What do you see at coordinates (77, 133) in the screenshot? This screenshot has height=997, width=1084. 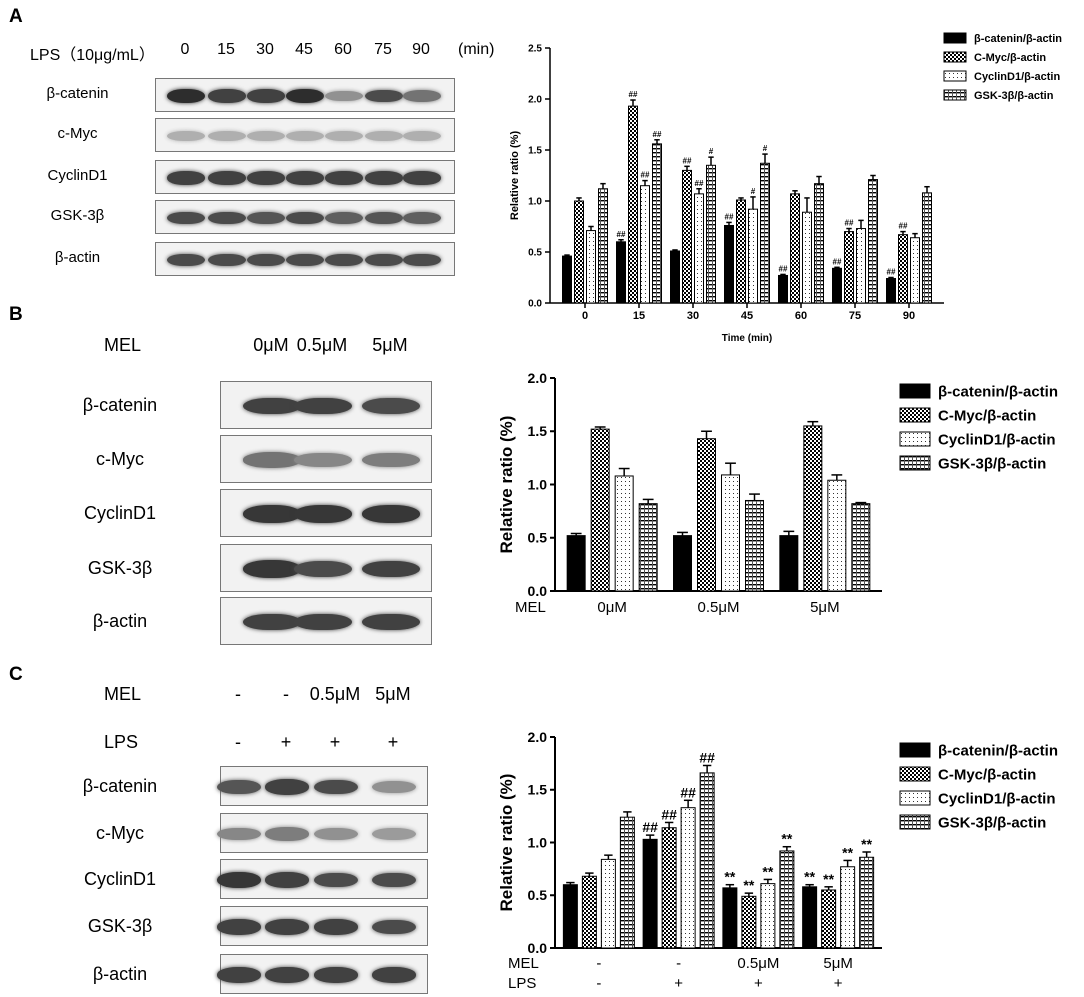 I see `panelA-row-label-1: c-Myc` at bounding box center [77, 133].